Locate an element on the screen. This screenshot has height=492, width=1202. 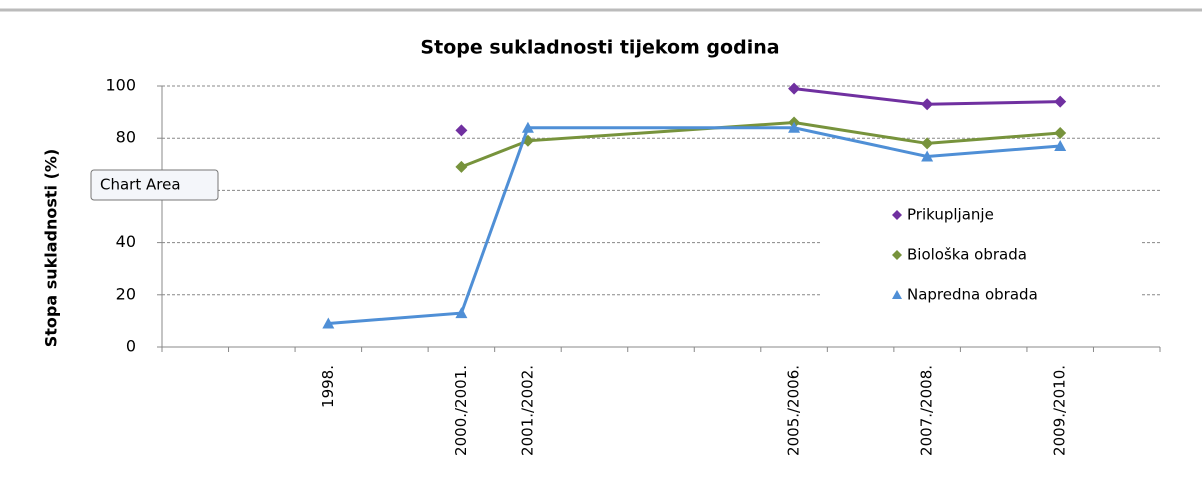
x-tick-label: 2009./2010. is located at coordinates (1060, 410).